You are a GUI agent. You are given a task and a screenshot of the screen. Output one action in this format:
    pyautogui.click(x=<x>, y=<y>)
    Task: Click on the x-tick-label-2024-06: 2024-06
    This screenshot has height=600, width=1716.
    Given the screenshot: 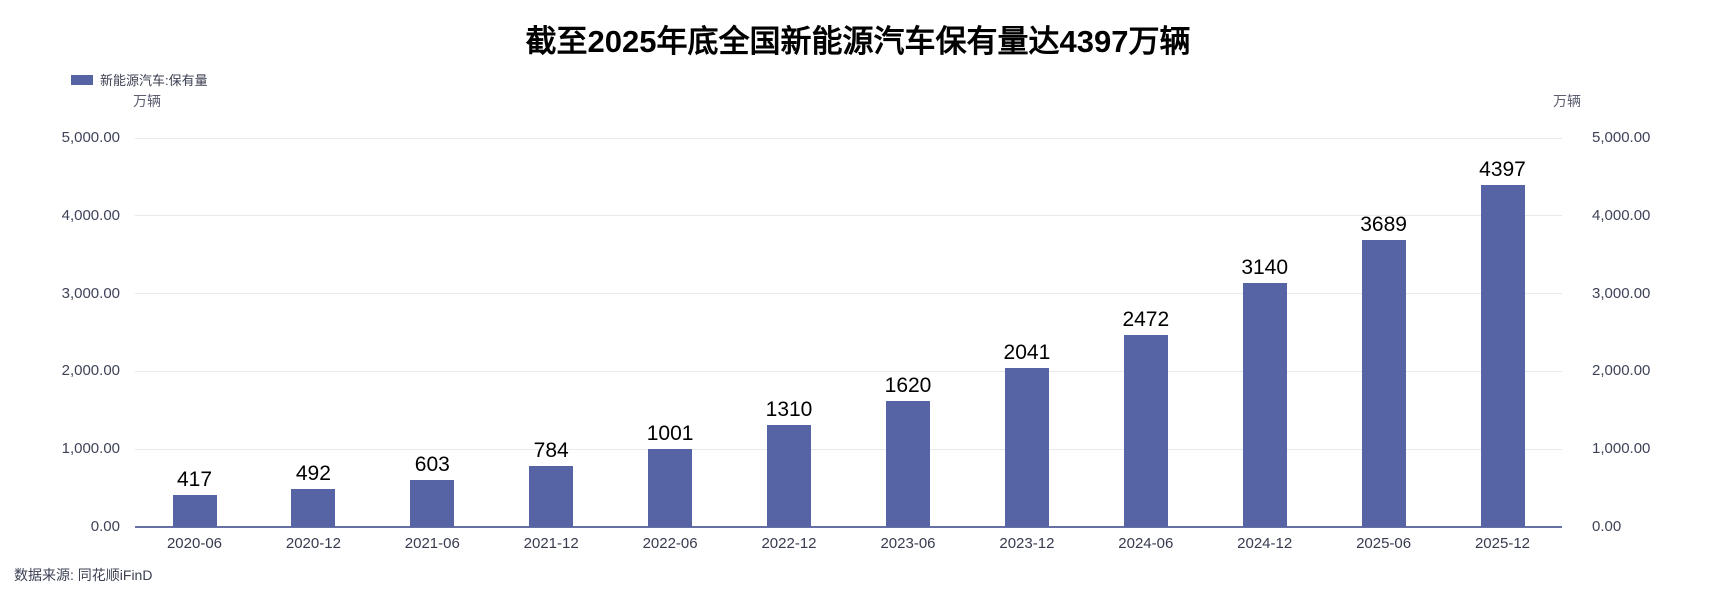 What is the action you would take?
    pyautogui.click(x=1146, y=543)
    